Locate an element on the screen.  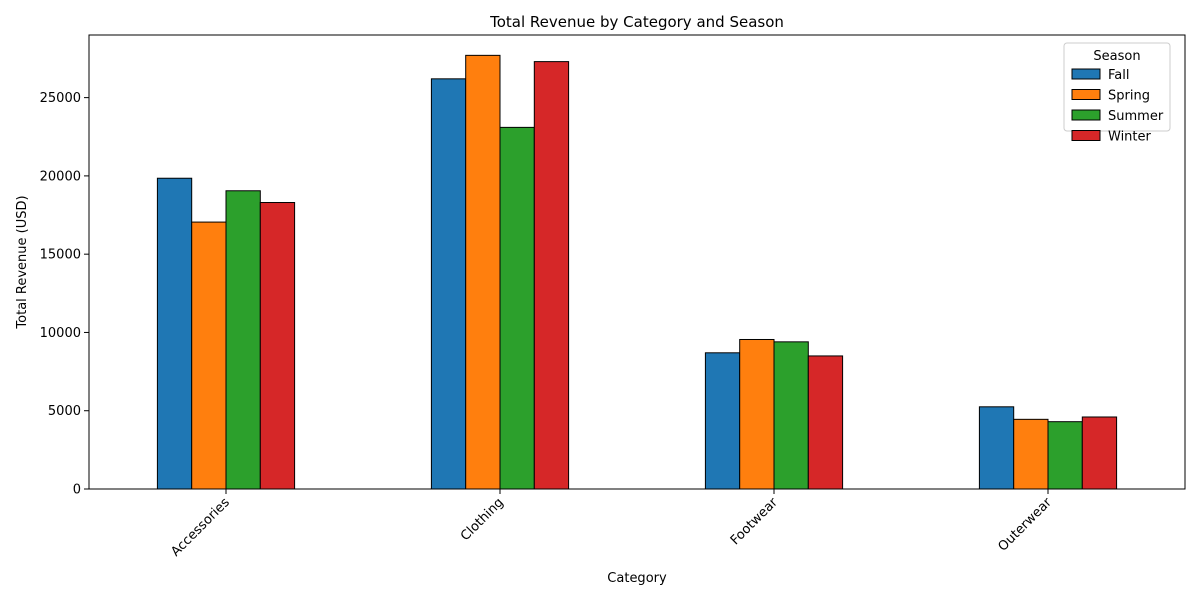
bar-accessories-fall is located at coordinates (174, 333).